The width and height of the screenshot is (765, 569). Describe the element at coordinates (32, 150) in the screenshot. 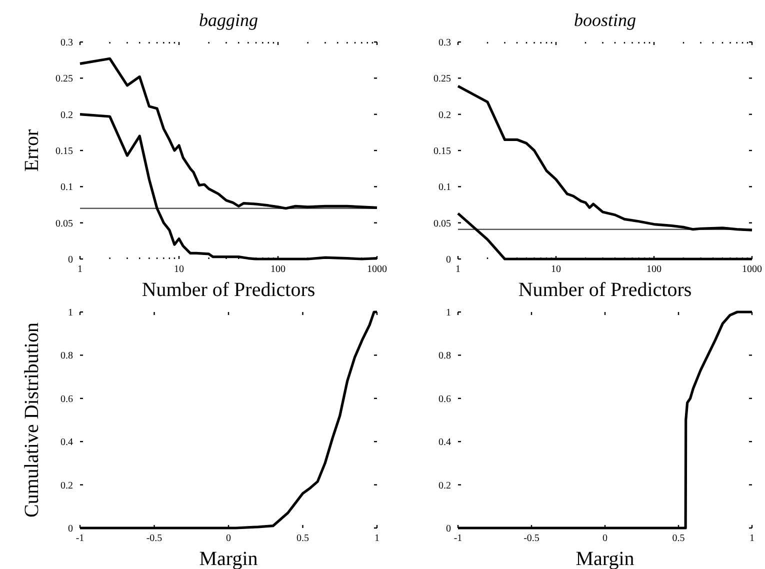

I see `y-axis-title: Error` at that location.